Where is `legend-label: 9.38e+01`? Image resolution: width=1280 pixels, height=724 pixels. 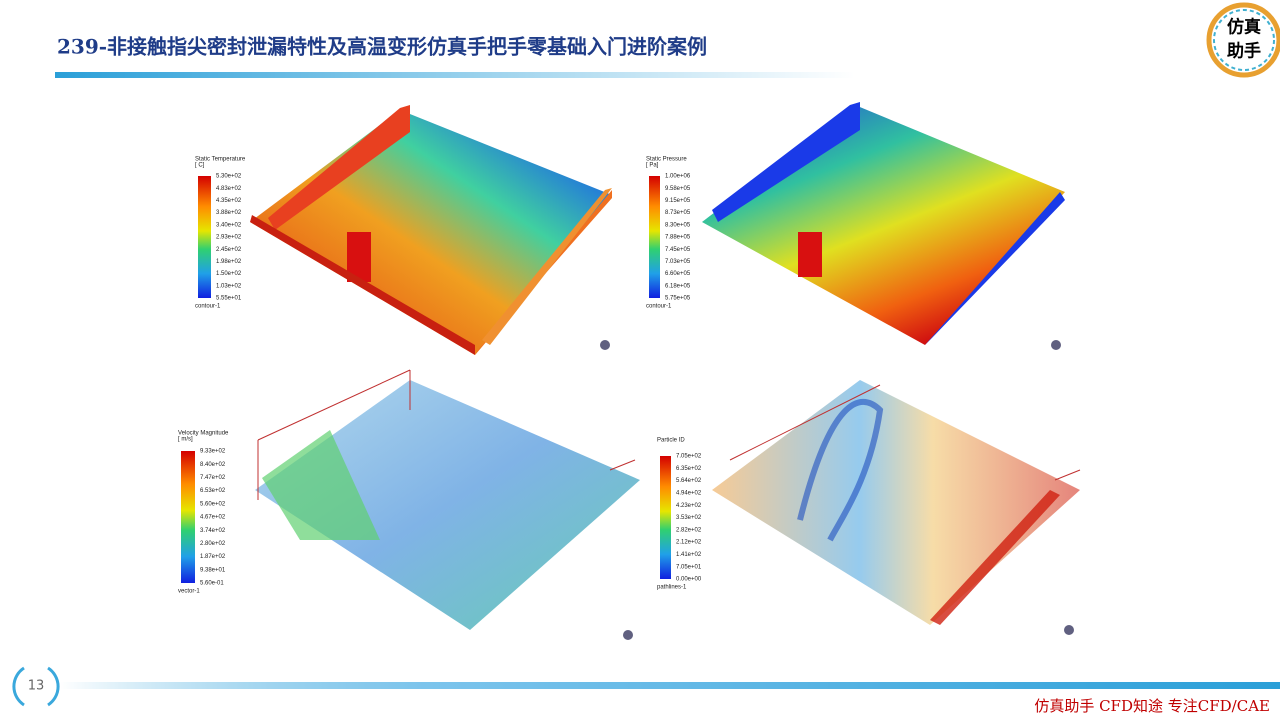 legend-label: 9.38e+01 is located at coordinates (213, 570).